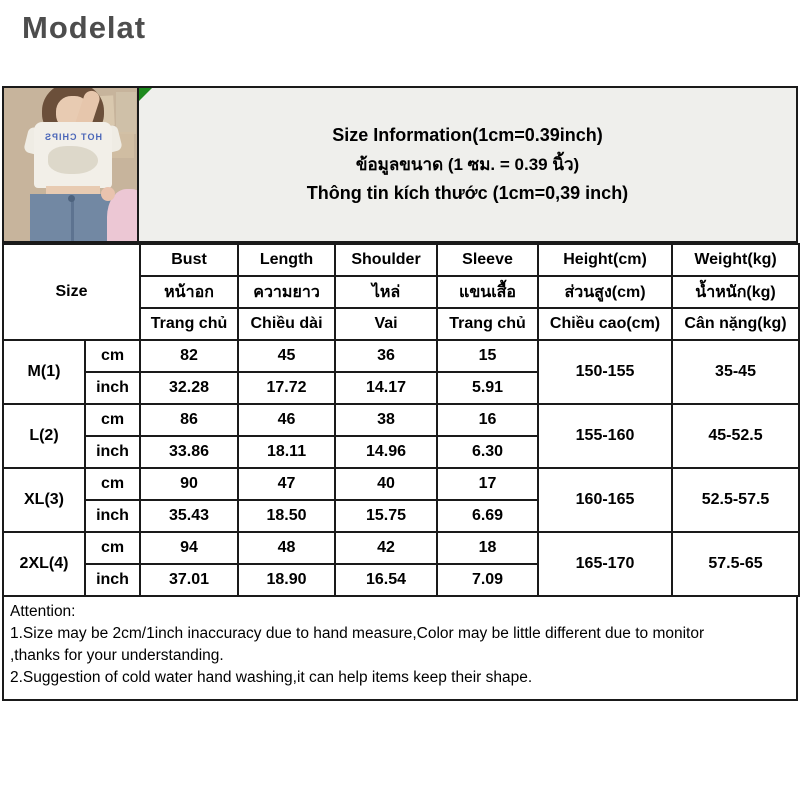  What do you see at coordinates (189, 420) in the screenshot?
I see `cell-l-bust-cm: 86` at bounding box center [189, 420].